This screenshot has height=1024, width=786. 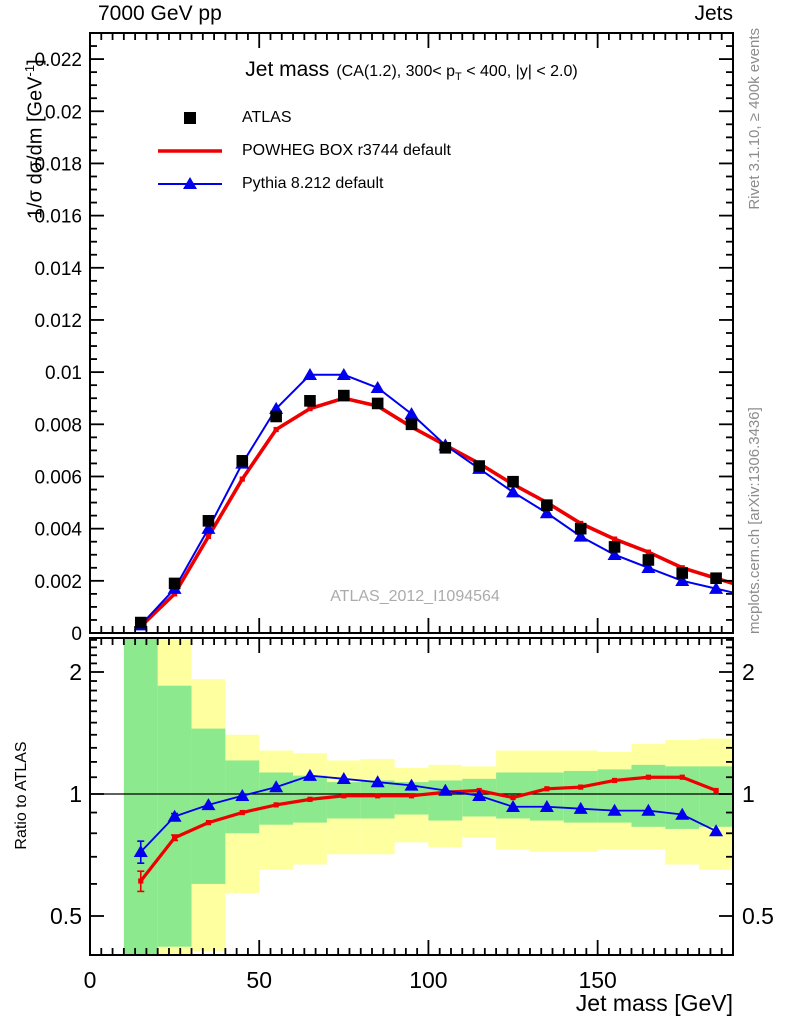 What do you see at coordinates (754, 119) in the screenshot?
I see `rivet-version-note: Rivet 3.1.10, ≥ 400k events` at bounding box center [754, 119].